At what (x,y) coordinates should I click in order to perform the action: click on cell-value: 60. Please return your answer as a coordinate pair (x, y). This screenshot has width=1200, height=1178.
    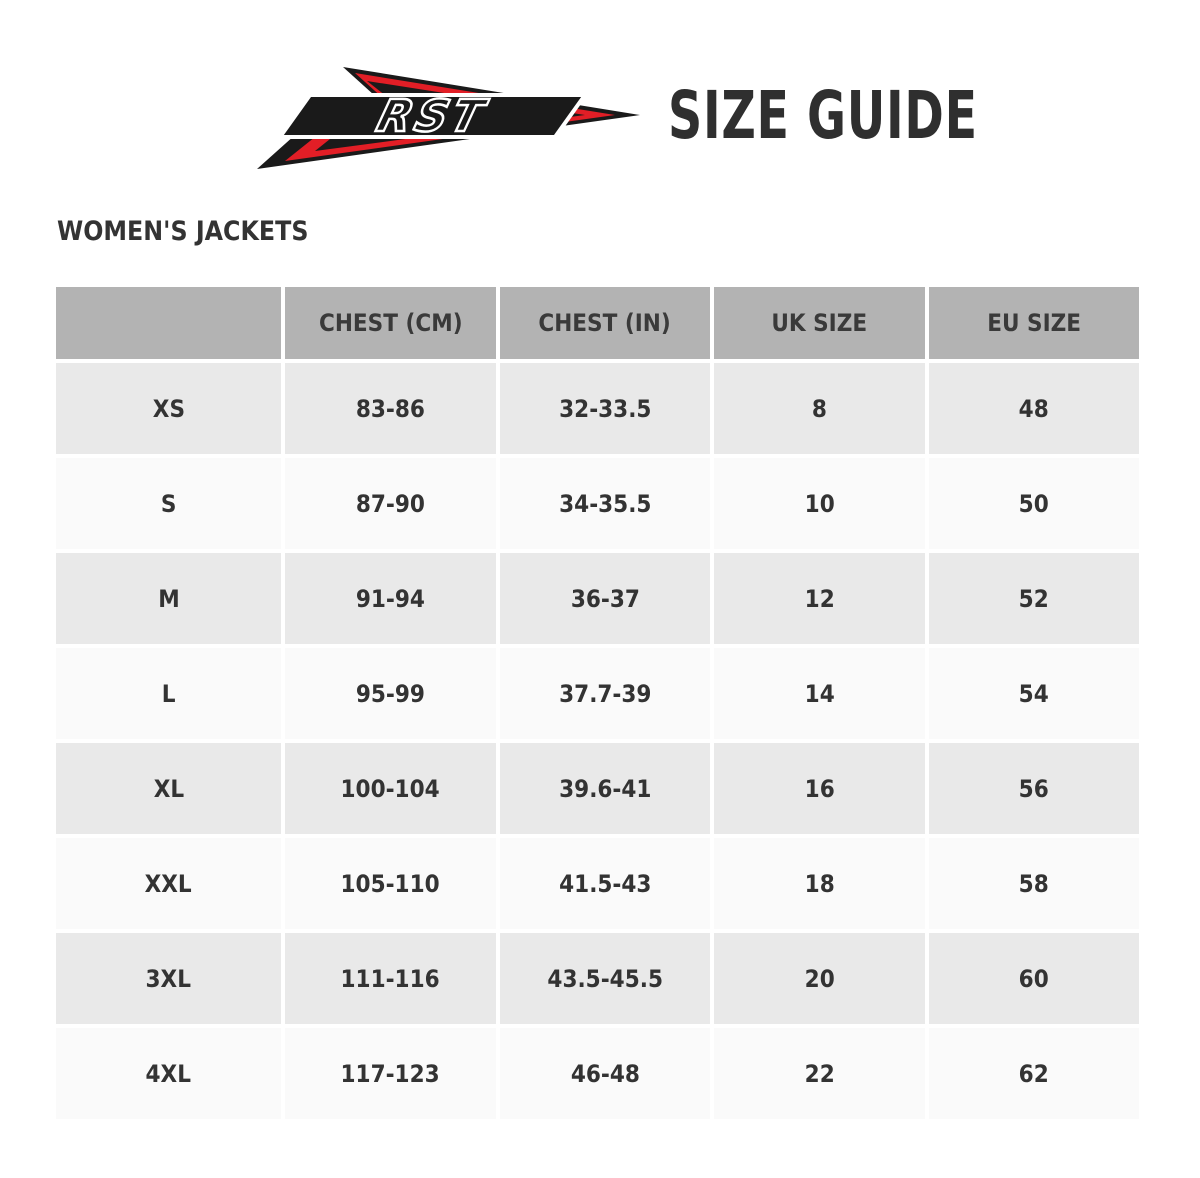
    Looking at the image, I should click on (1034, 978).